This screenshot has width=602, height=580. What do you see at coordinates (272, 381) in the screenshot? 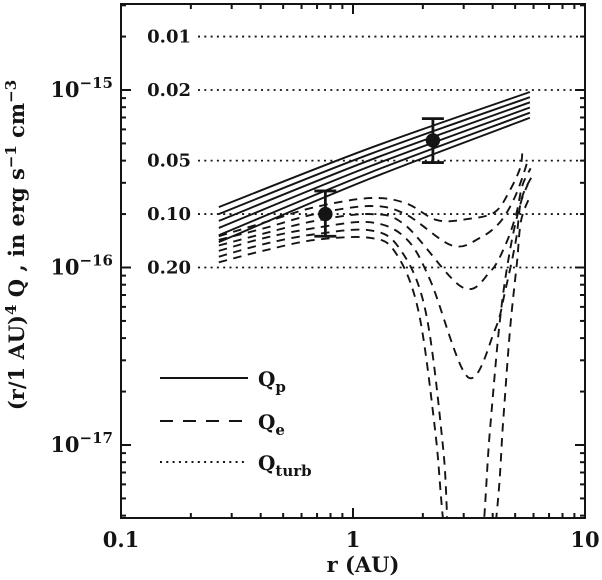
I see `legend-label-p: Qp` at bounding box center [272, 381].